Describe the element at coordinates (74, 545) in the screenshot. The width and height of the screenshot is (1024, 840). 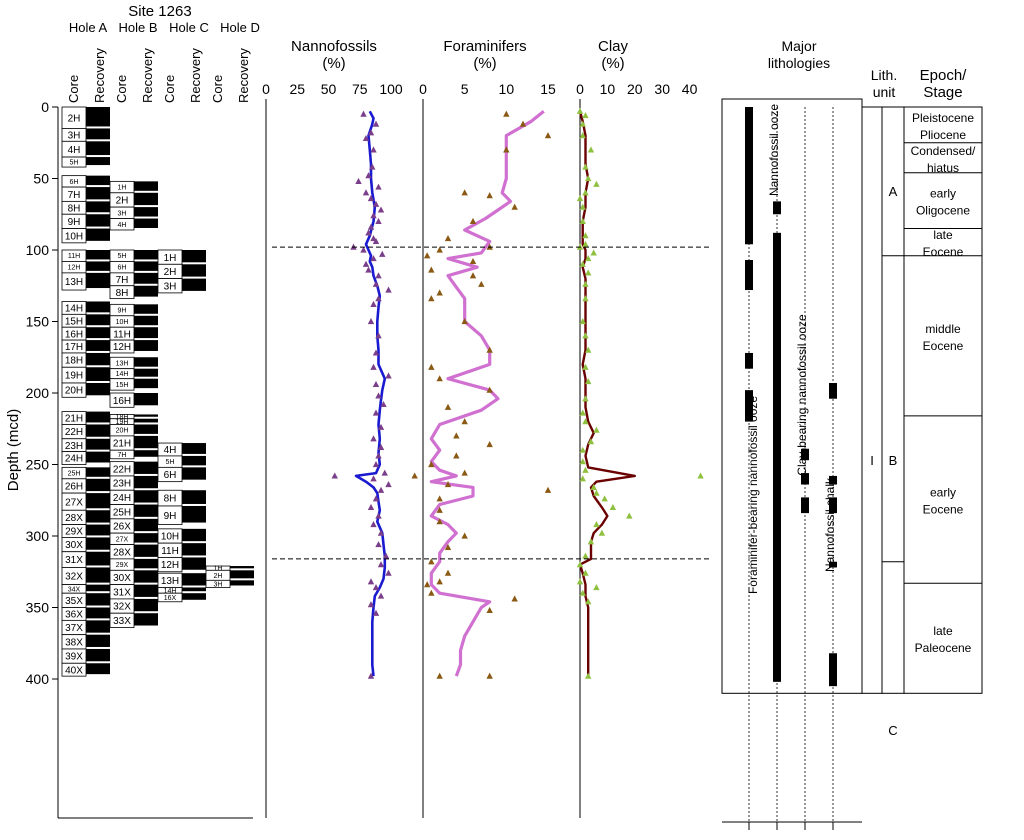
I see `core-label: 30X` at that location.